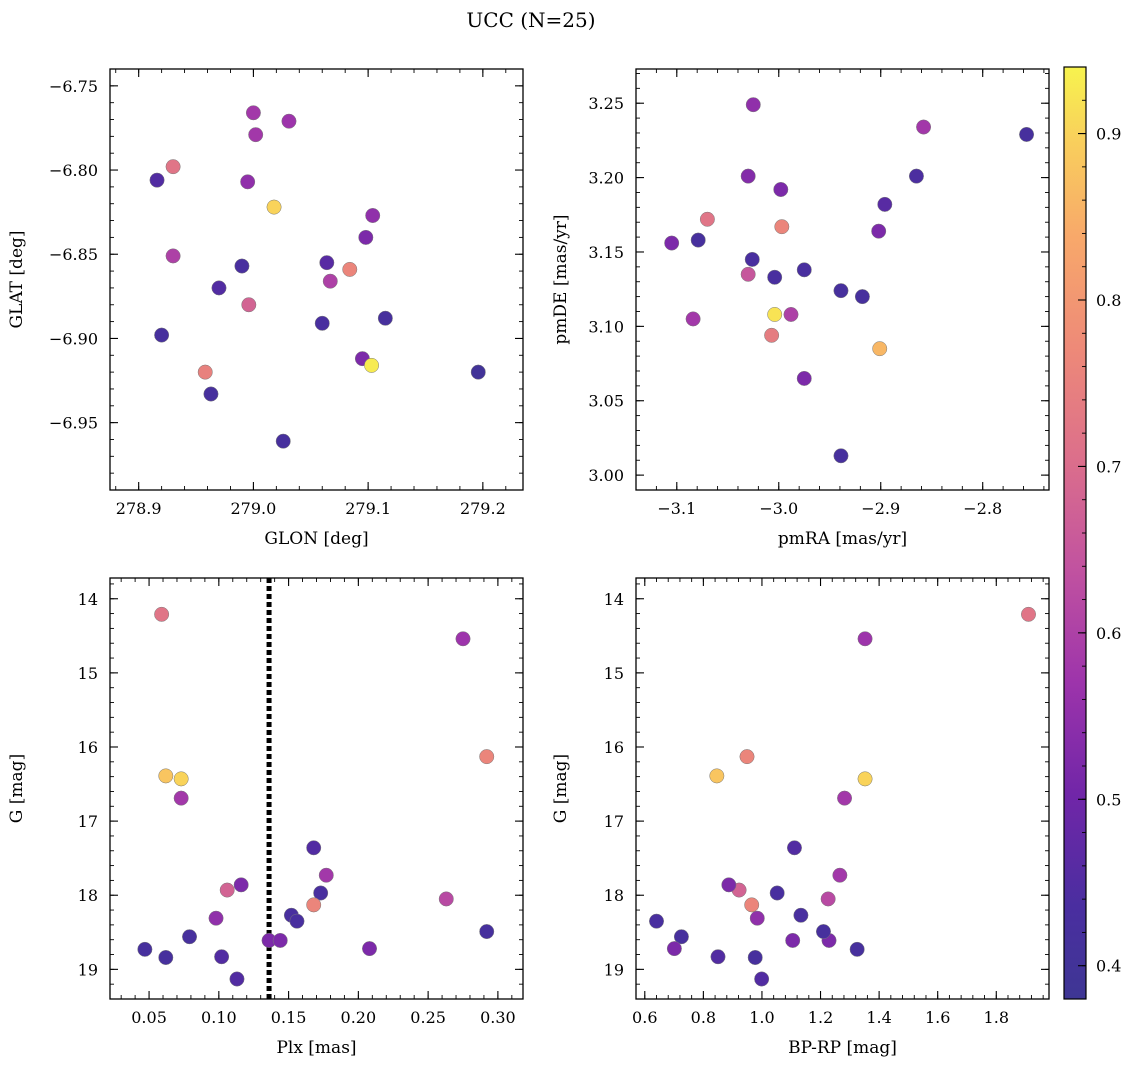  Describe the element at coordinates (1108, 799) in the screenshot. I see `colorbar-tick-label: 0.5` at that location.